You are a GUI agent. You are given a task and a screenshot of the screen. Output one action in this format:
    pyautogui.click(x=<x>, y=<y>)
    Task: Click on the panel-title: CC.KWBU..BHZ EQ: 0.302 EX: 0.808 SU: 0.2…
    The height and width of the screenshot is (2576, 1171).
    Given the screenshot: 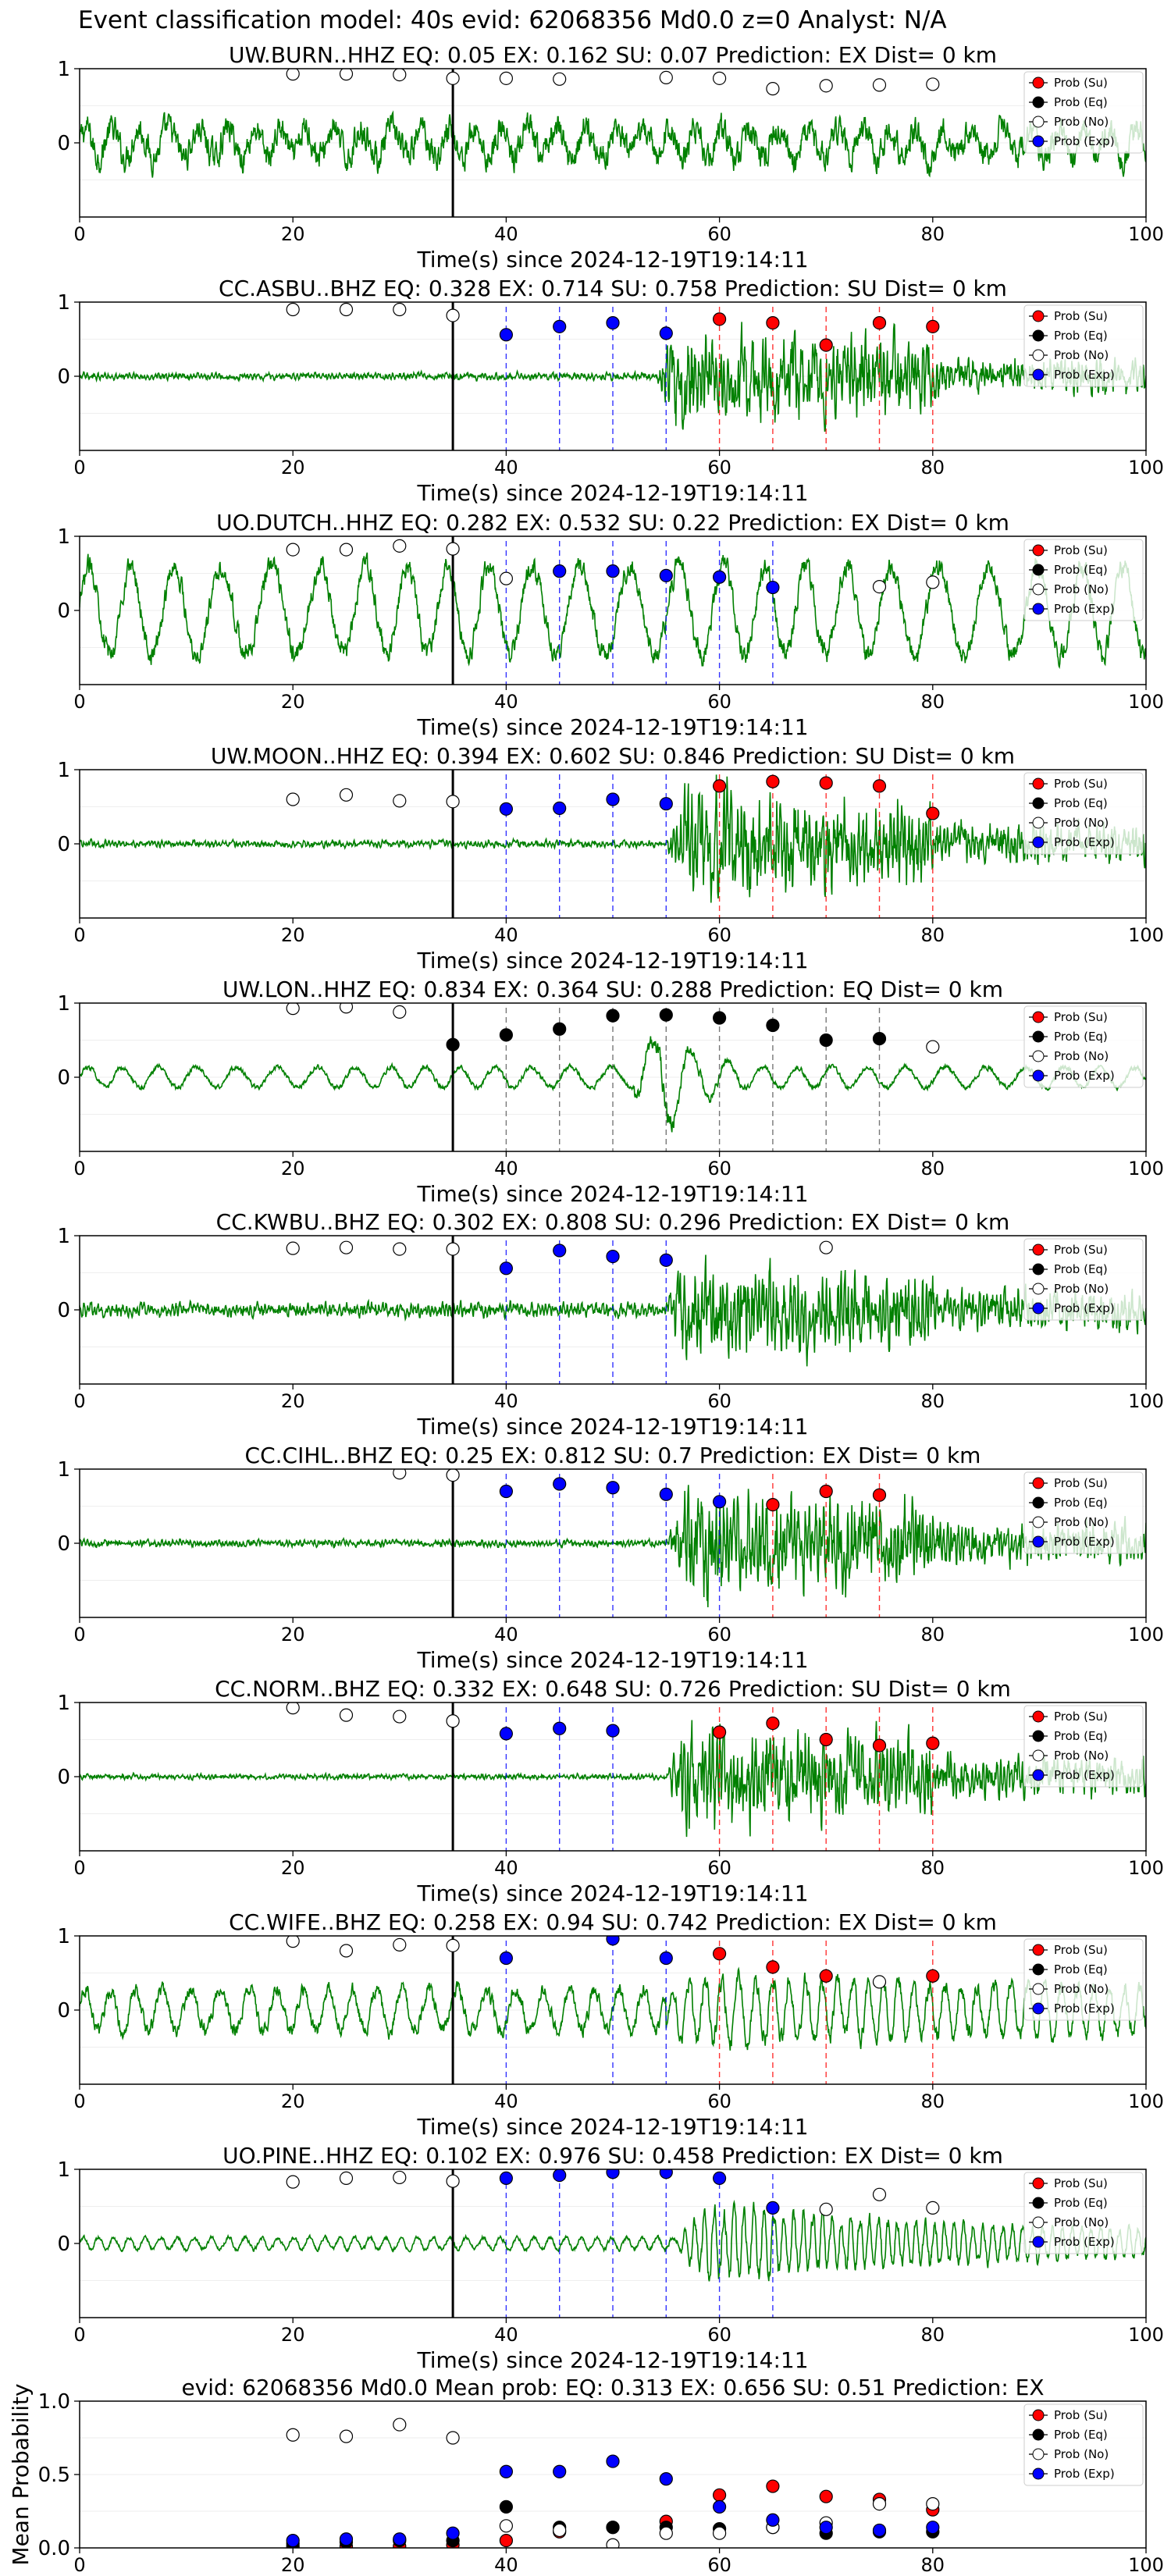 What is the action you would take?
    pyautogui.click(x=613, y=1222)
    